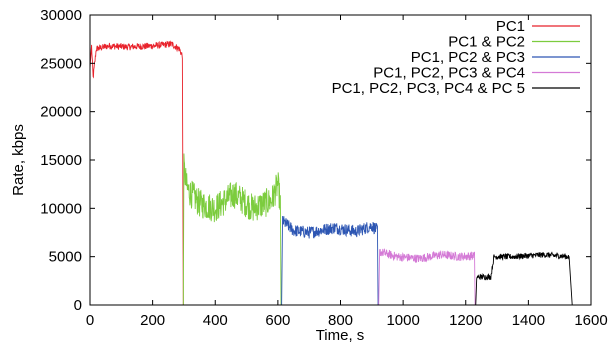 The width and height of the screenshot is (611, 345). I want to click on x-axis-label: Time, s, so click(340, 335).